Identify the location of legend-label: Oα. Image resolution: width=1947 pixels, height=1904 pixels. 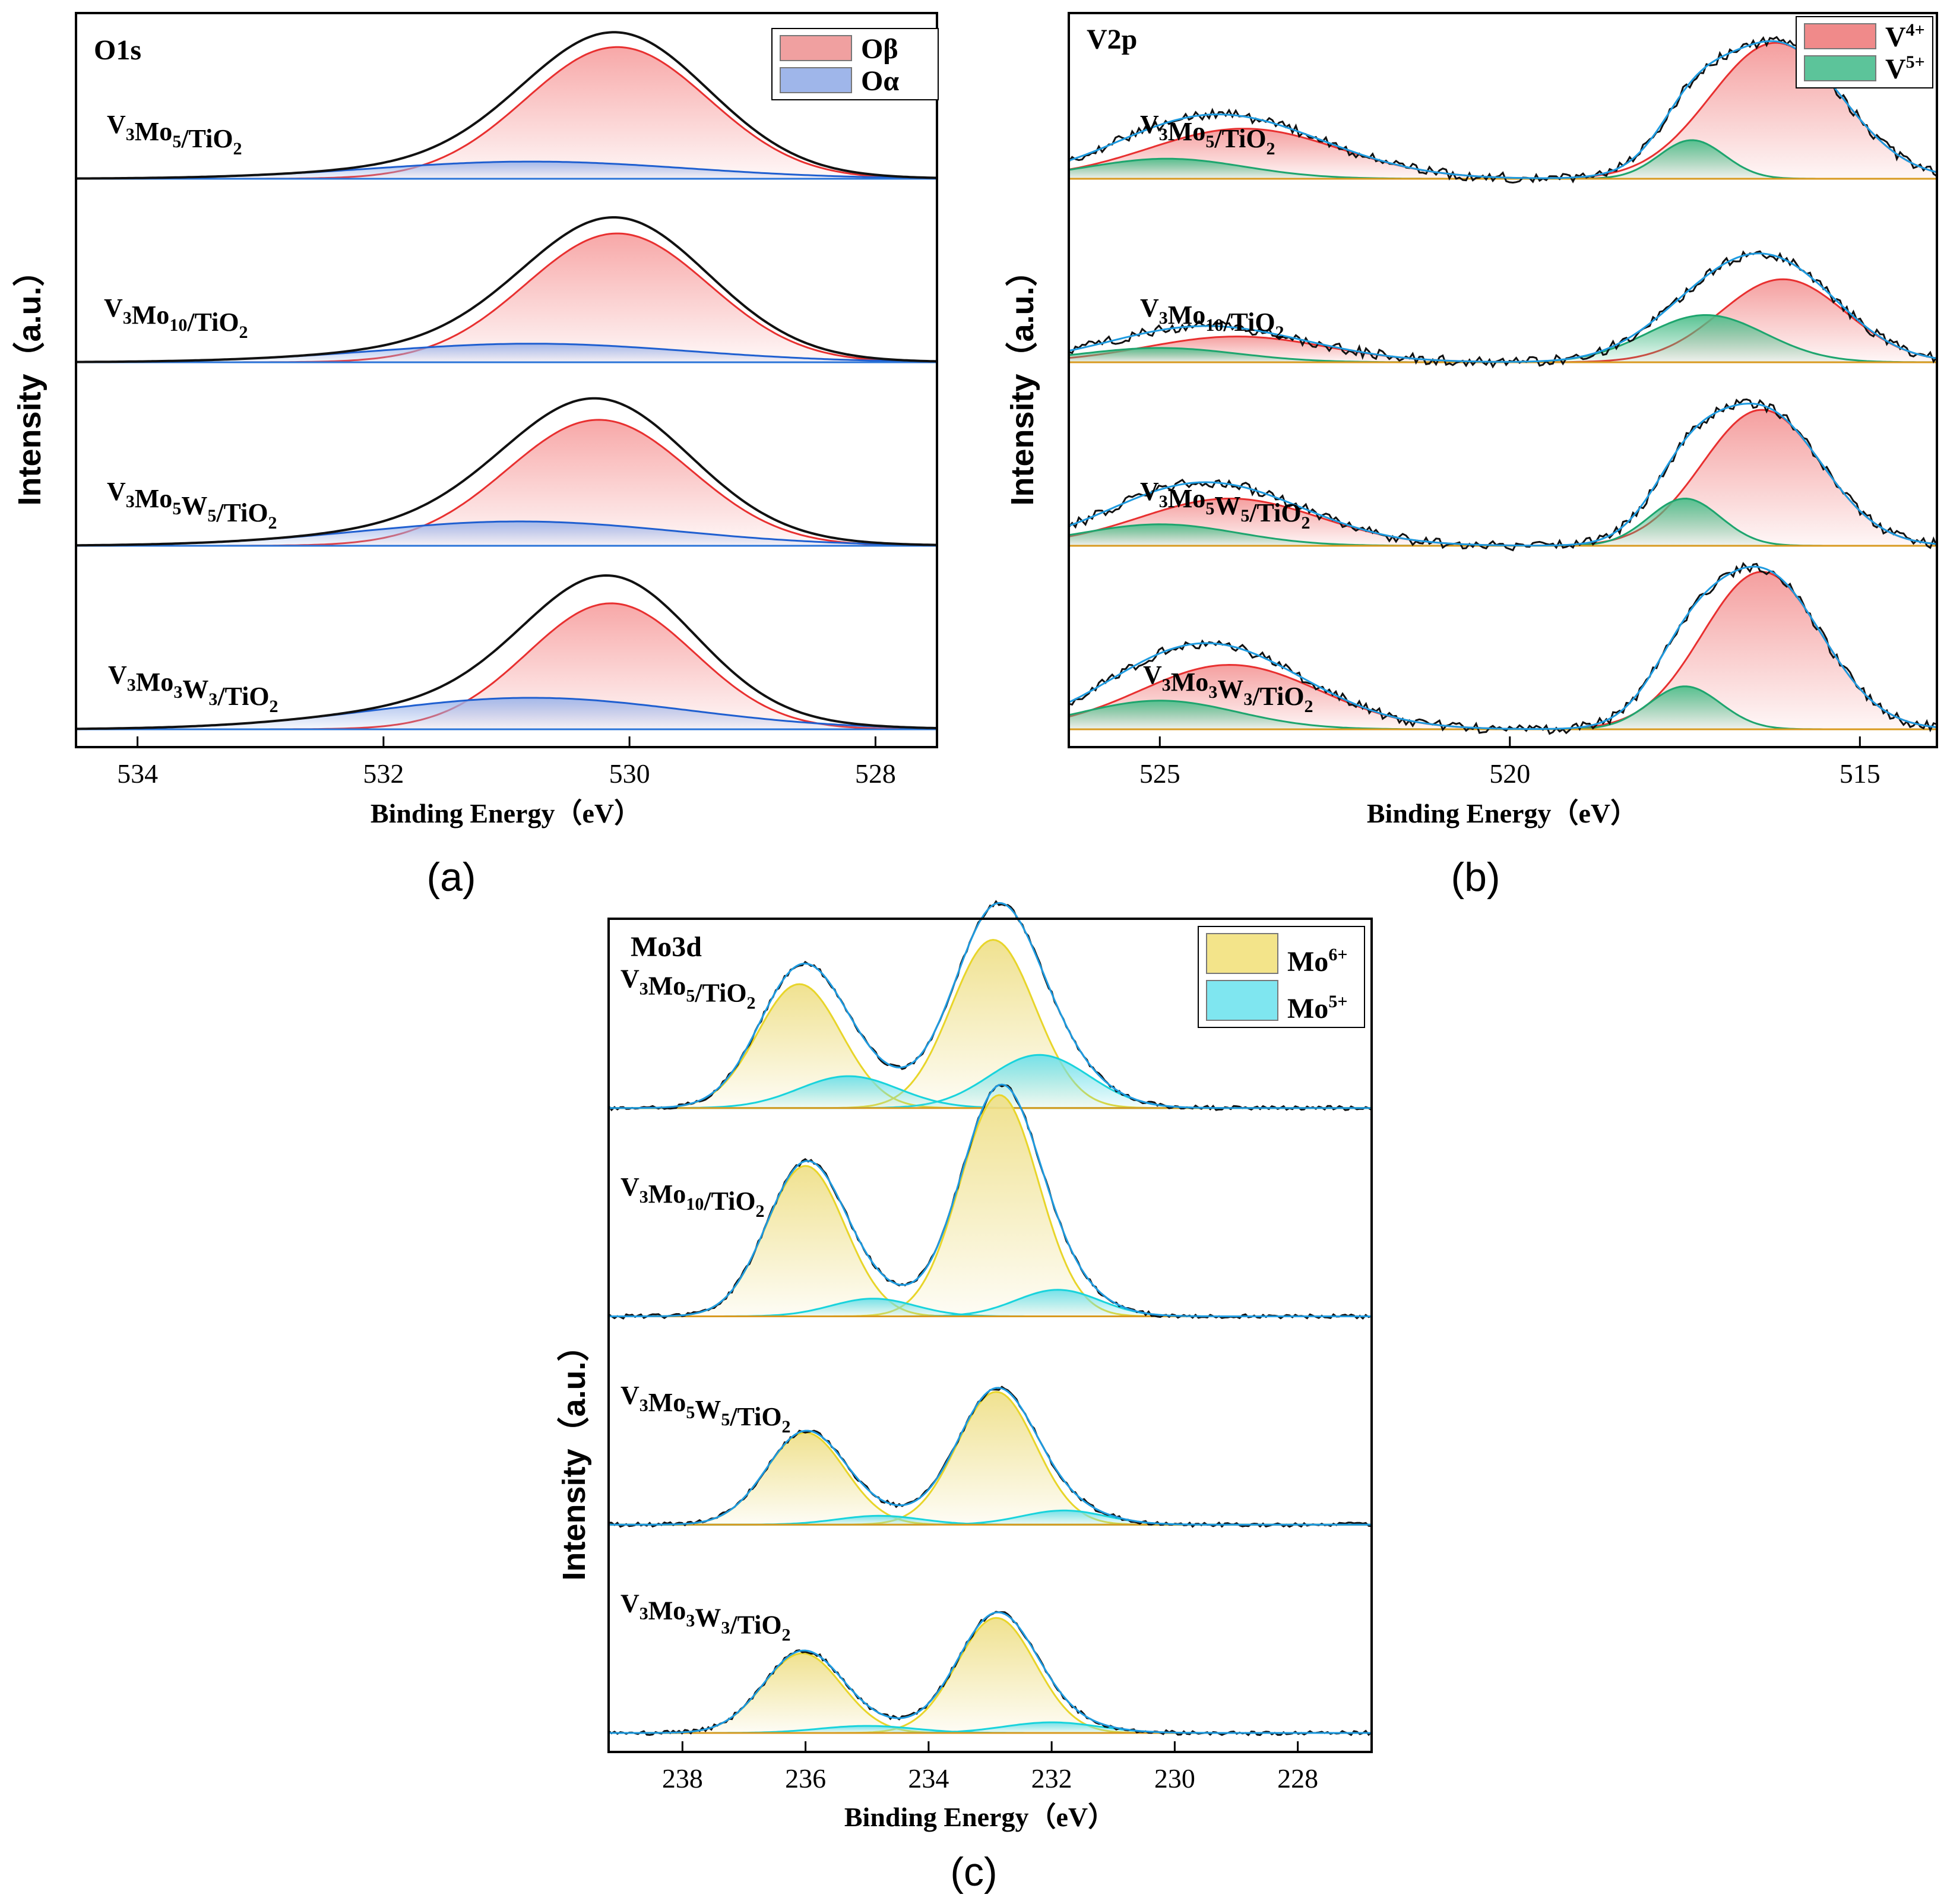
(880, 81).